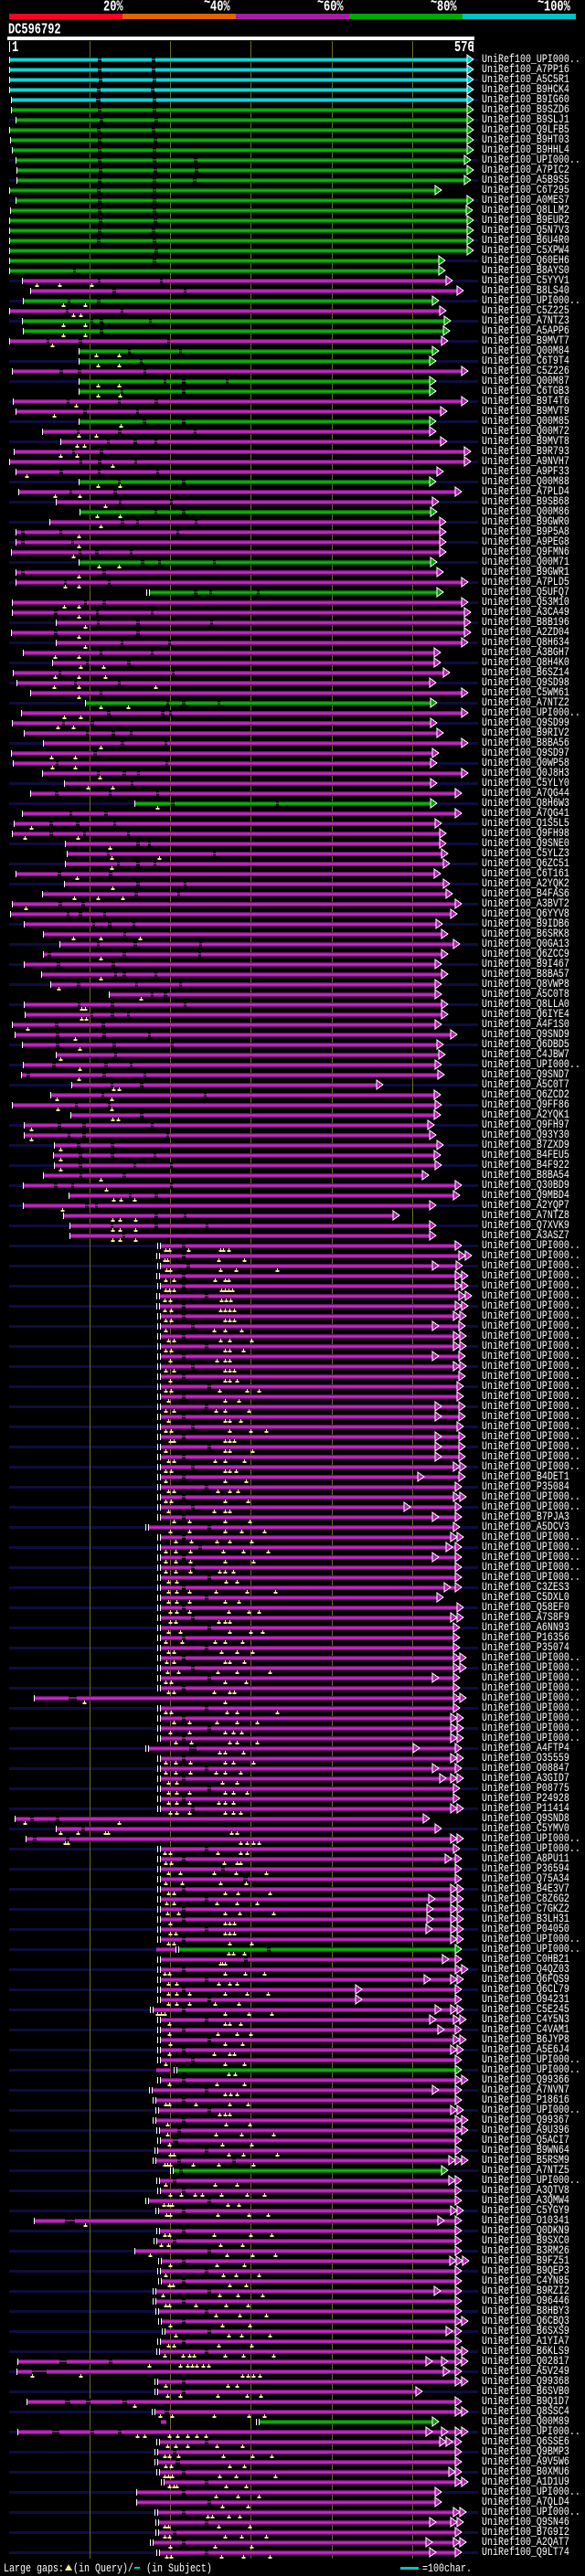  What do you see at coordinates (334, 8) in the screenshot?
I see `svg-text: 60%` at bounding box center [334, 8].